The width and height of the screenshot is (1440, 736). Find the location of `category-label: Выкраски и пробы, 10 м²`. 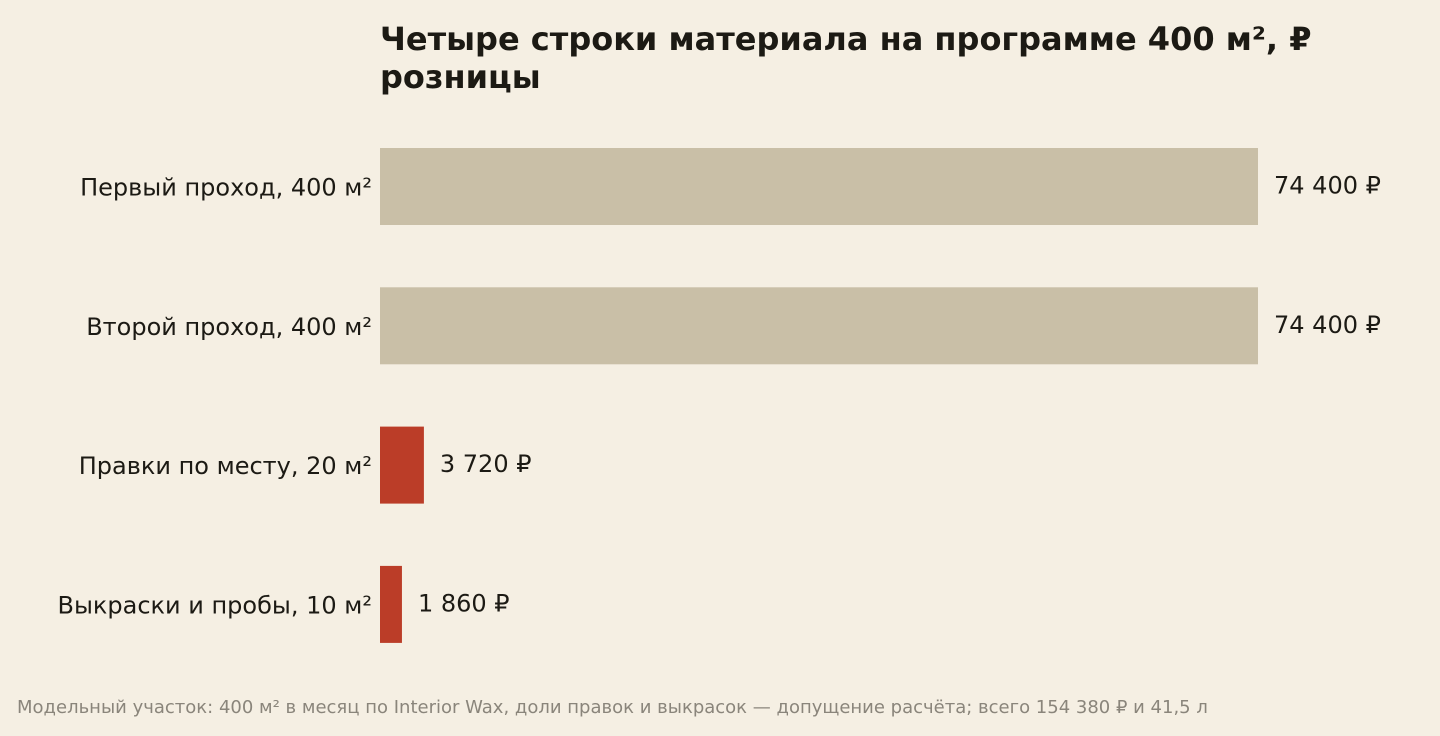

category-label: Выкраски и пробы, 10 м² is located at coordinates (214, 605).